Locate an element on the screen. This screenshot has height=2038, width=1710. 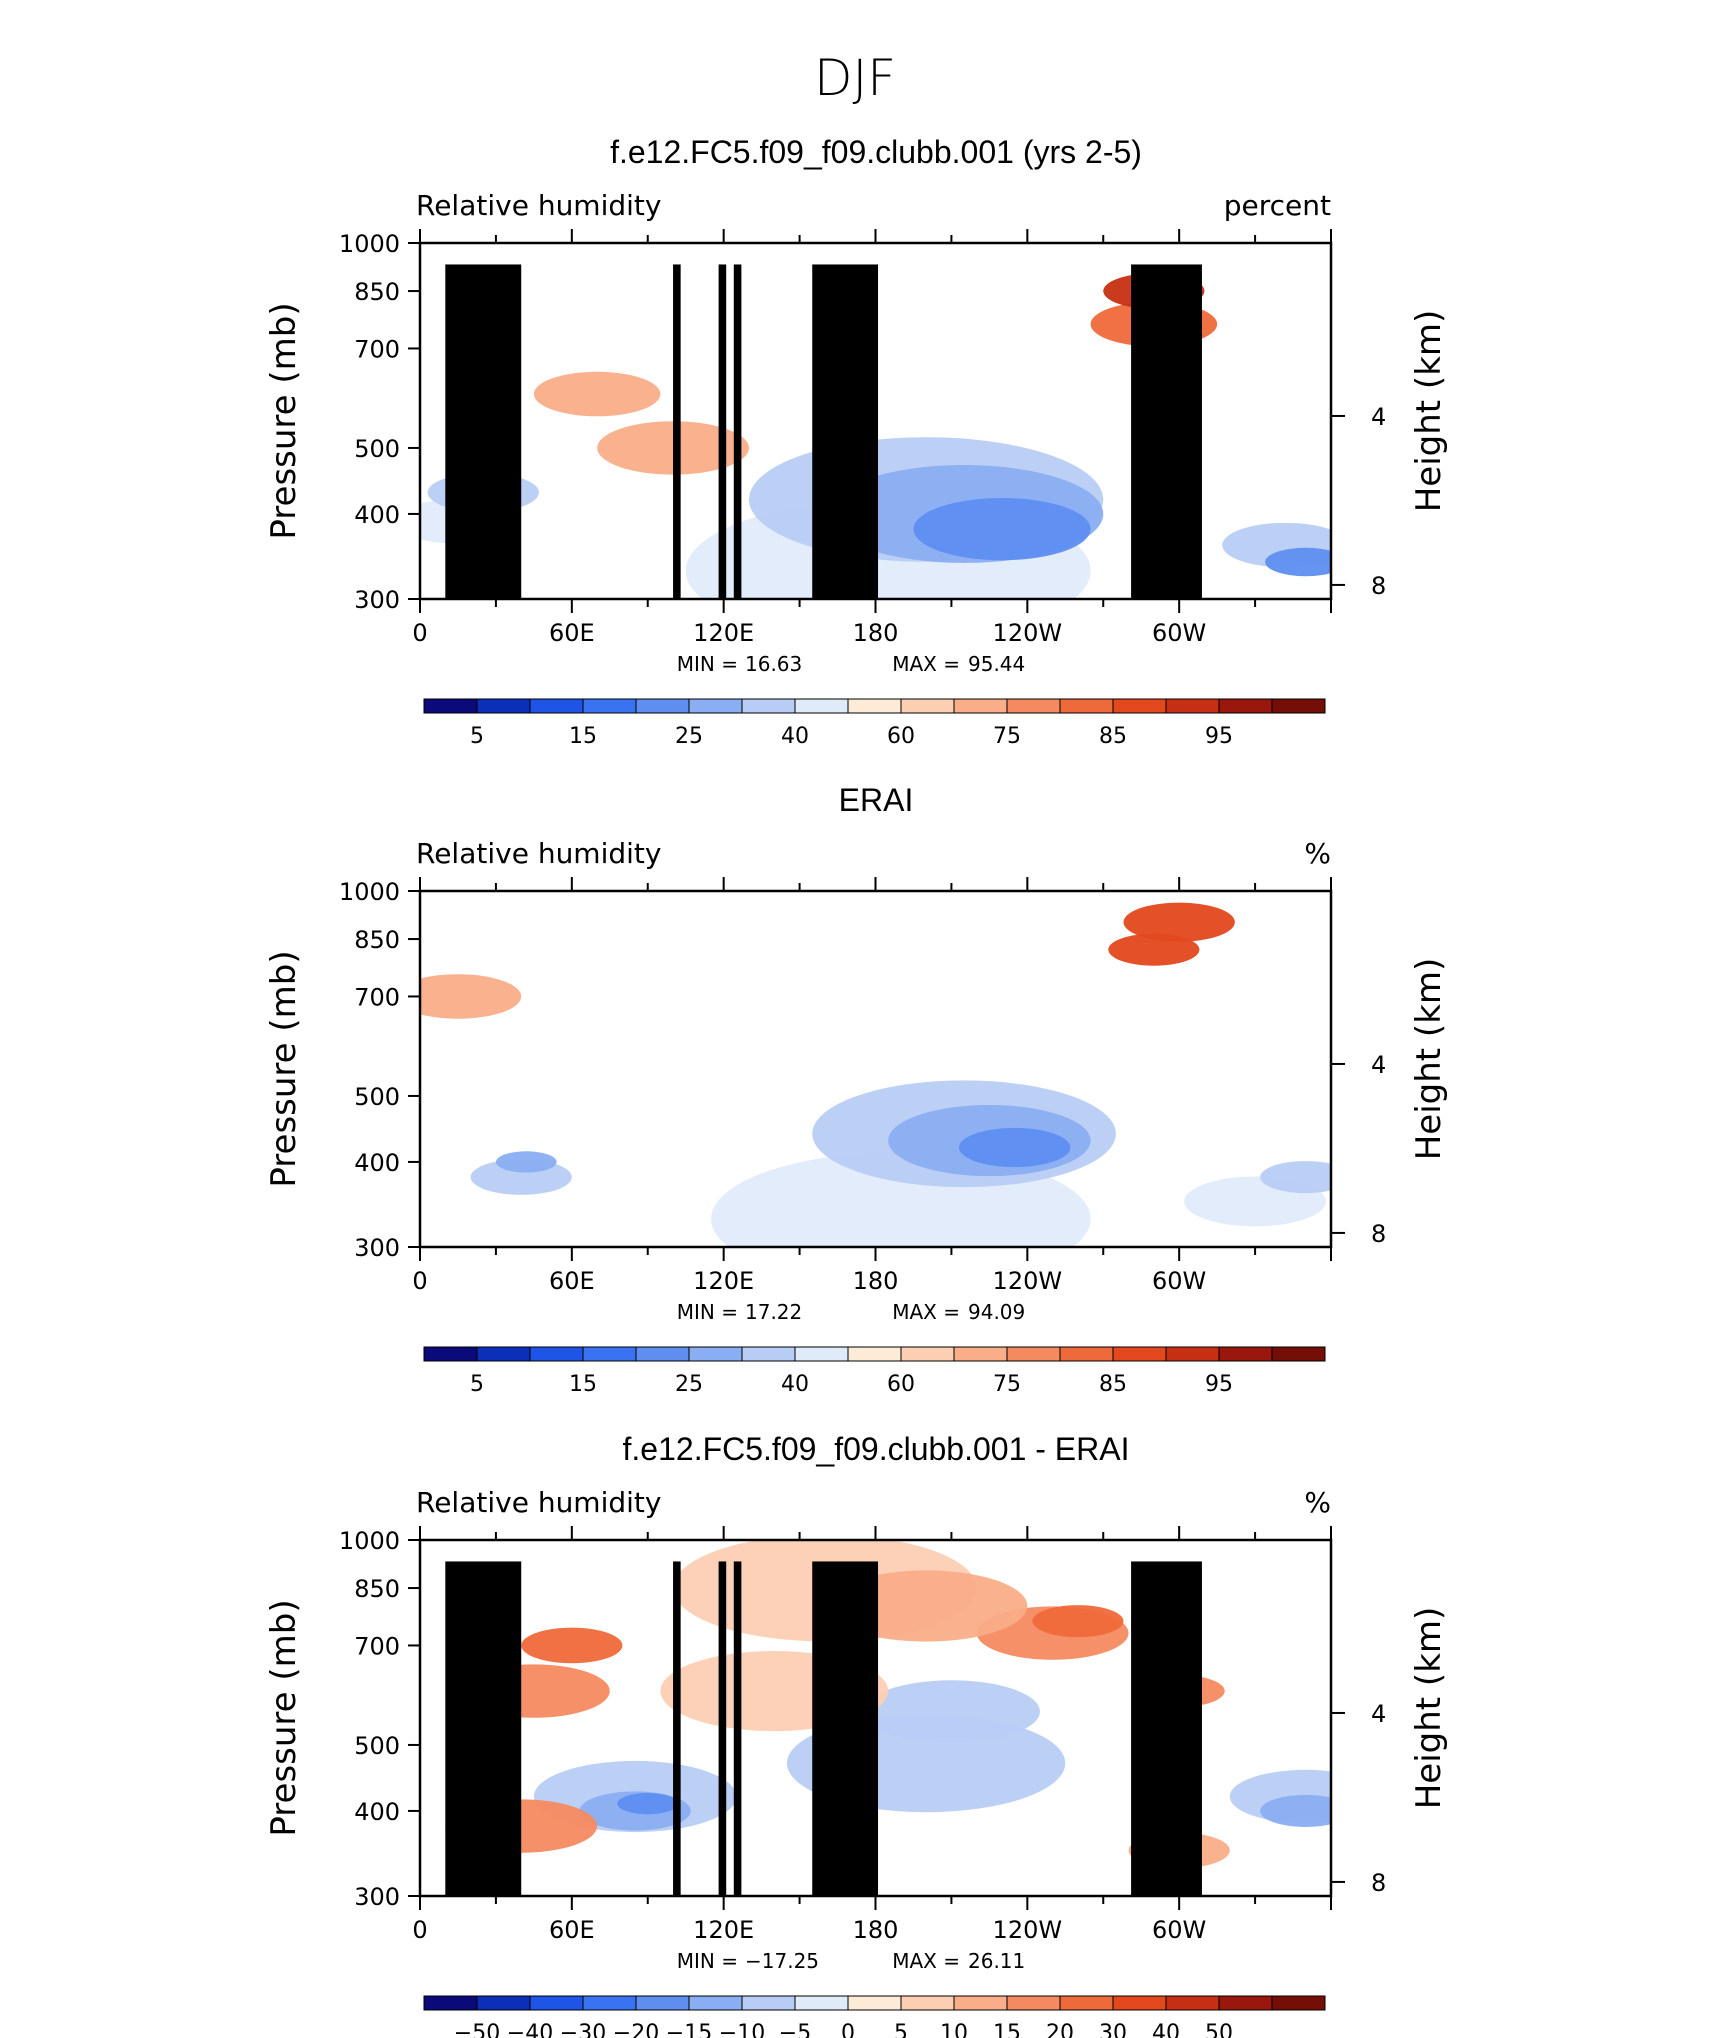
y-tick-label: 850 is located at coordinates (377, 940).